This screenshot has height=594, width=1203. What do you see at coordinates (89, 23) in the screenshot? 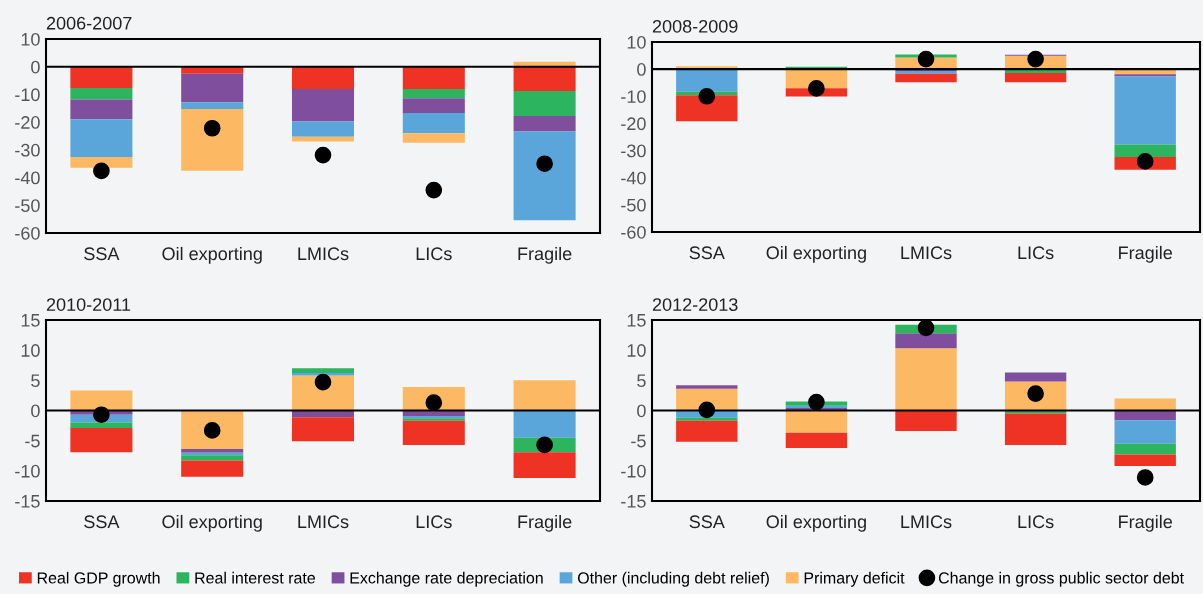
I see `chart-title: 2006-2007` at bounding box center [89, 23].